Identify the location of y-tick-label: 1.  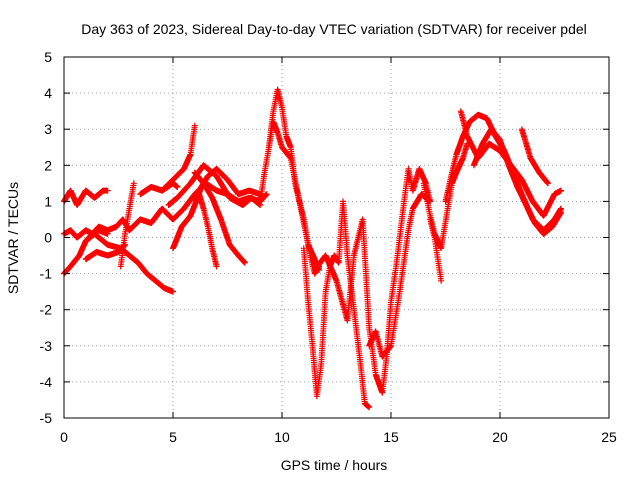
(48, 201).